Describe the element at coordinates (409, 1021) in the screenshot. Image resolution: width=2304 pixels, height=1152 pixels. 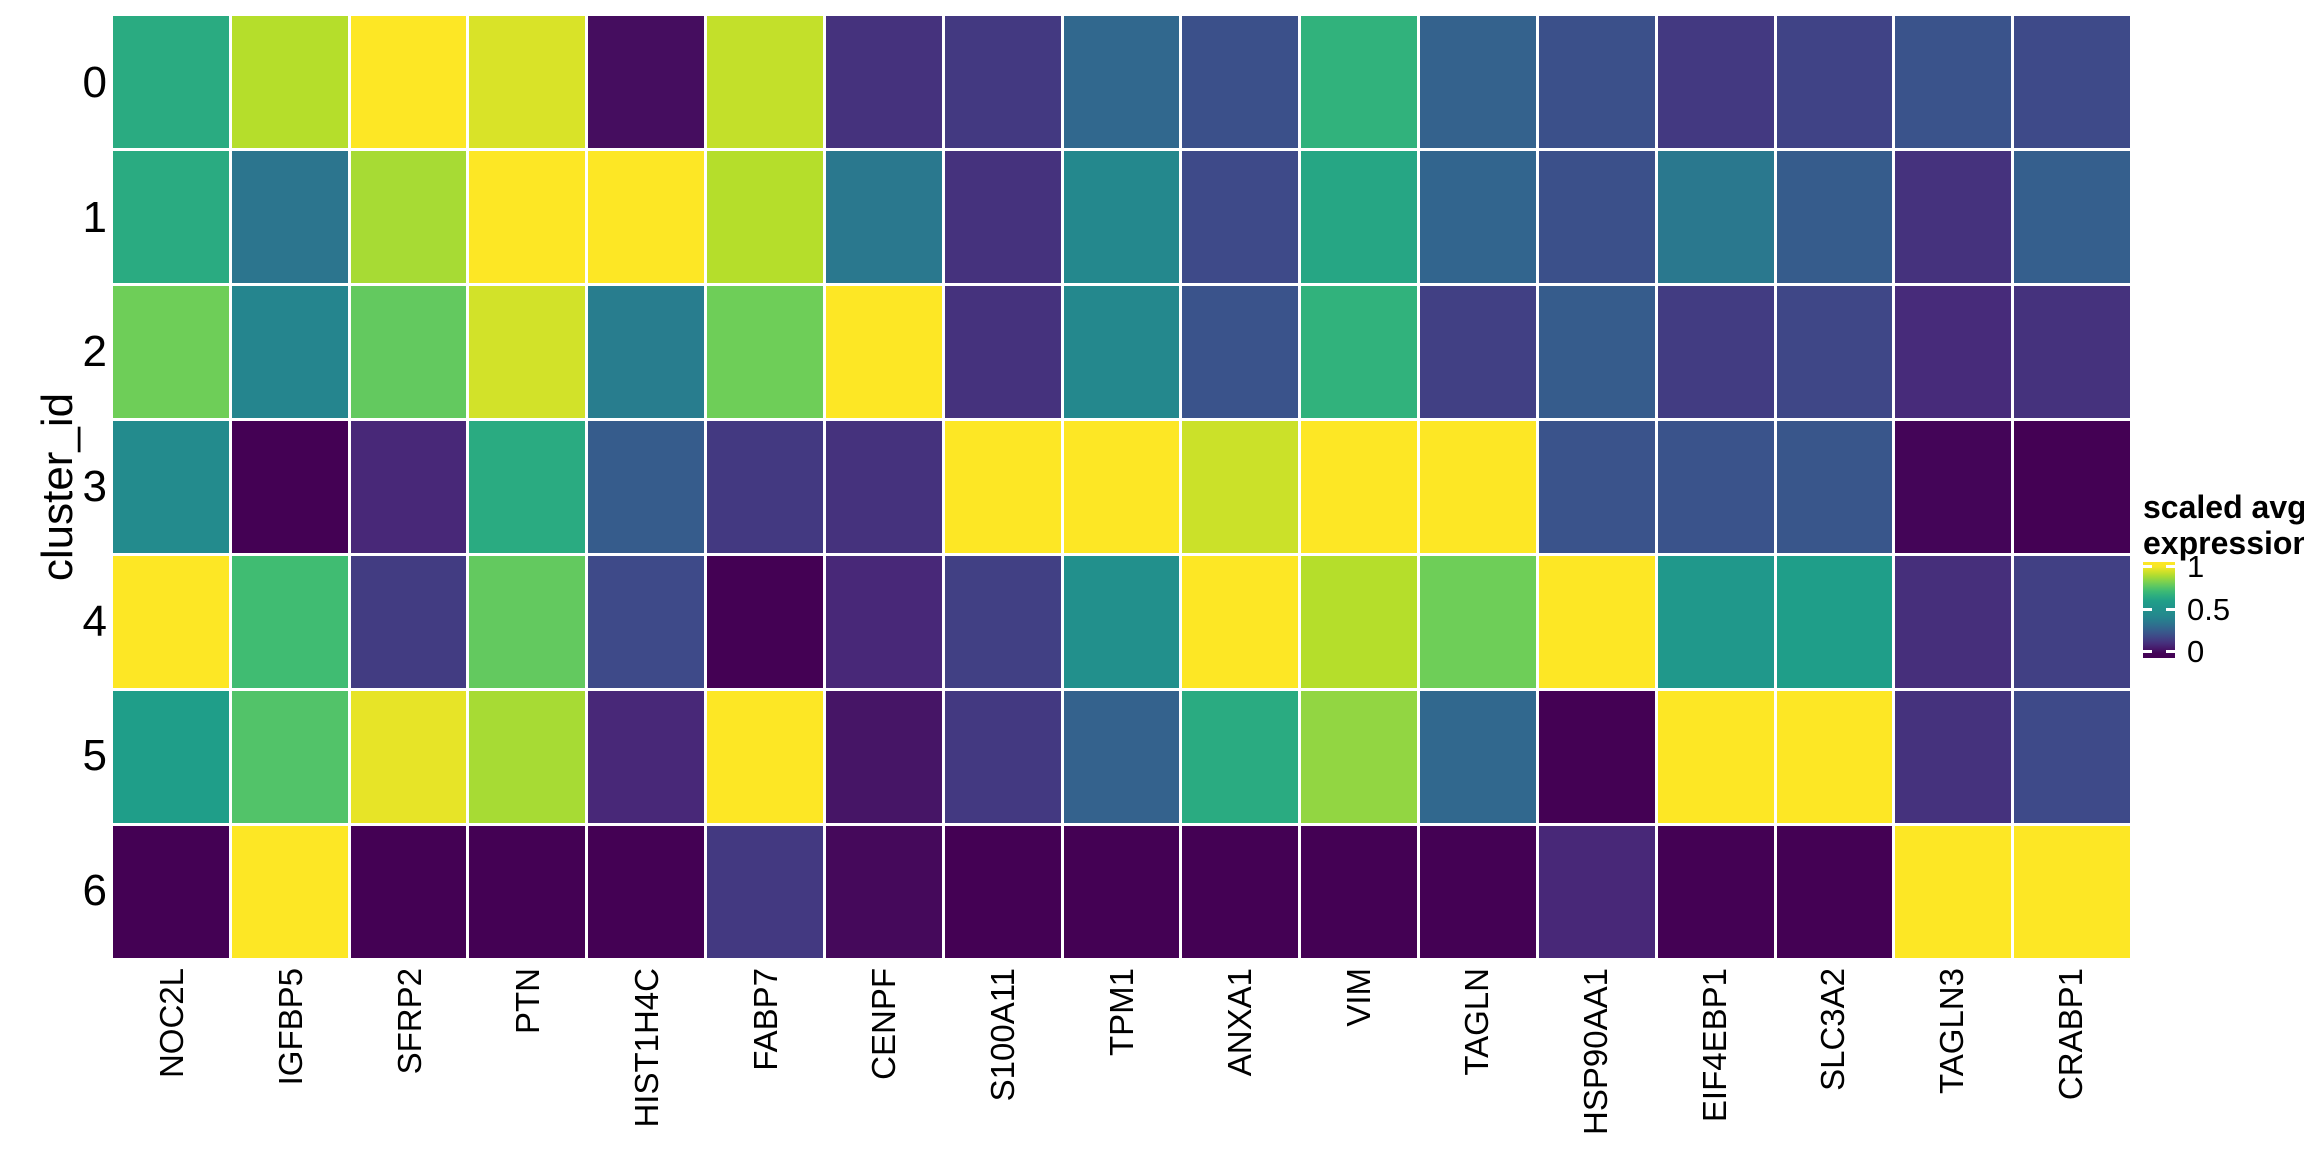
I see `x-tick-label-SFRP2: SFRP2` at that location.